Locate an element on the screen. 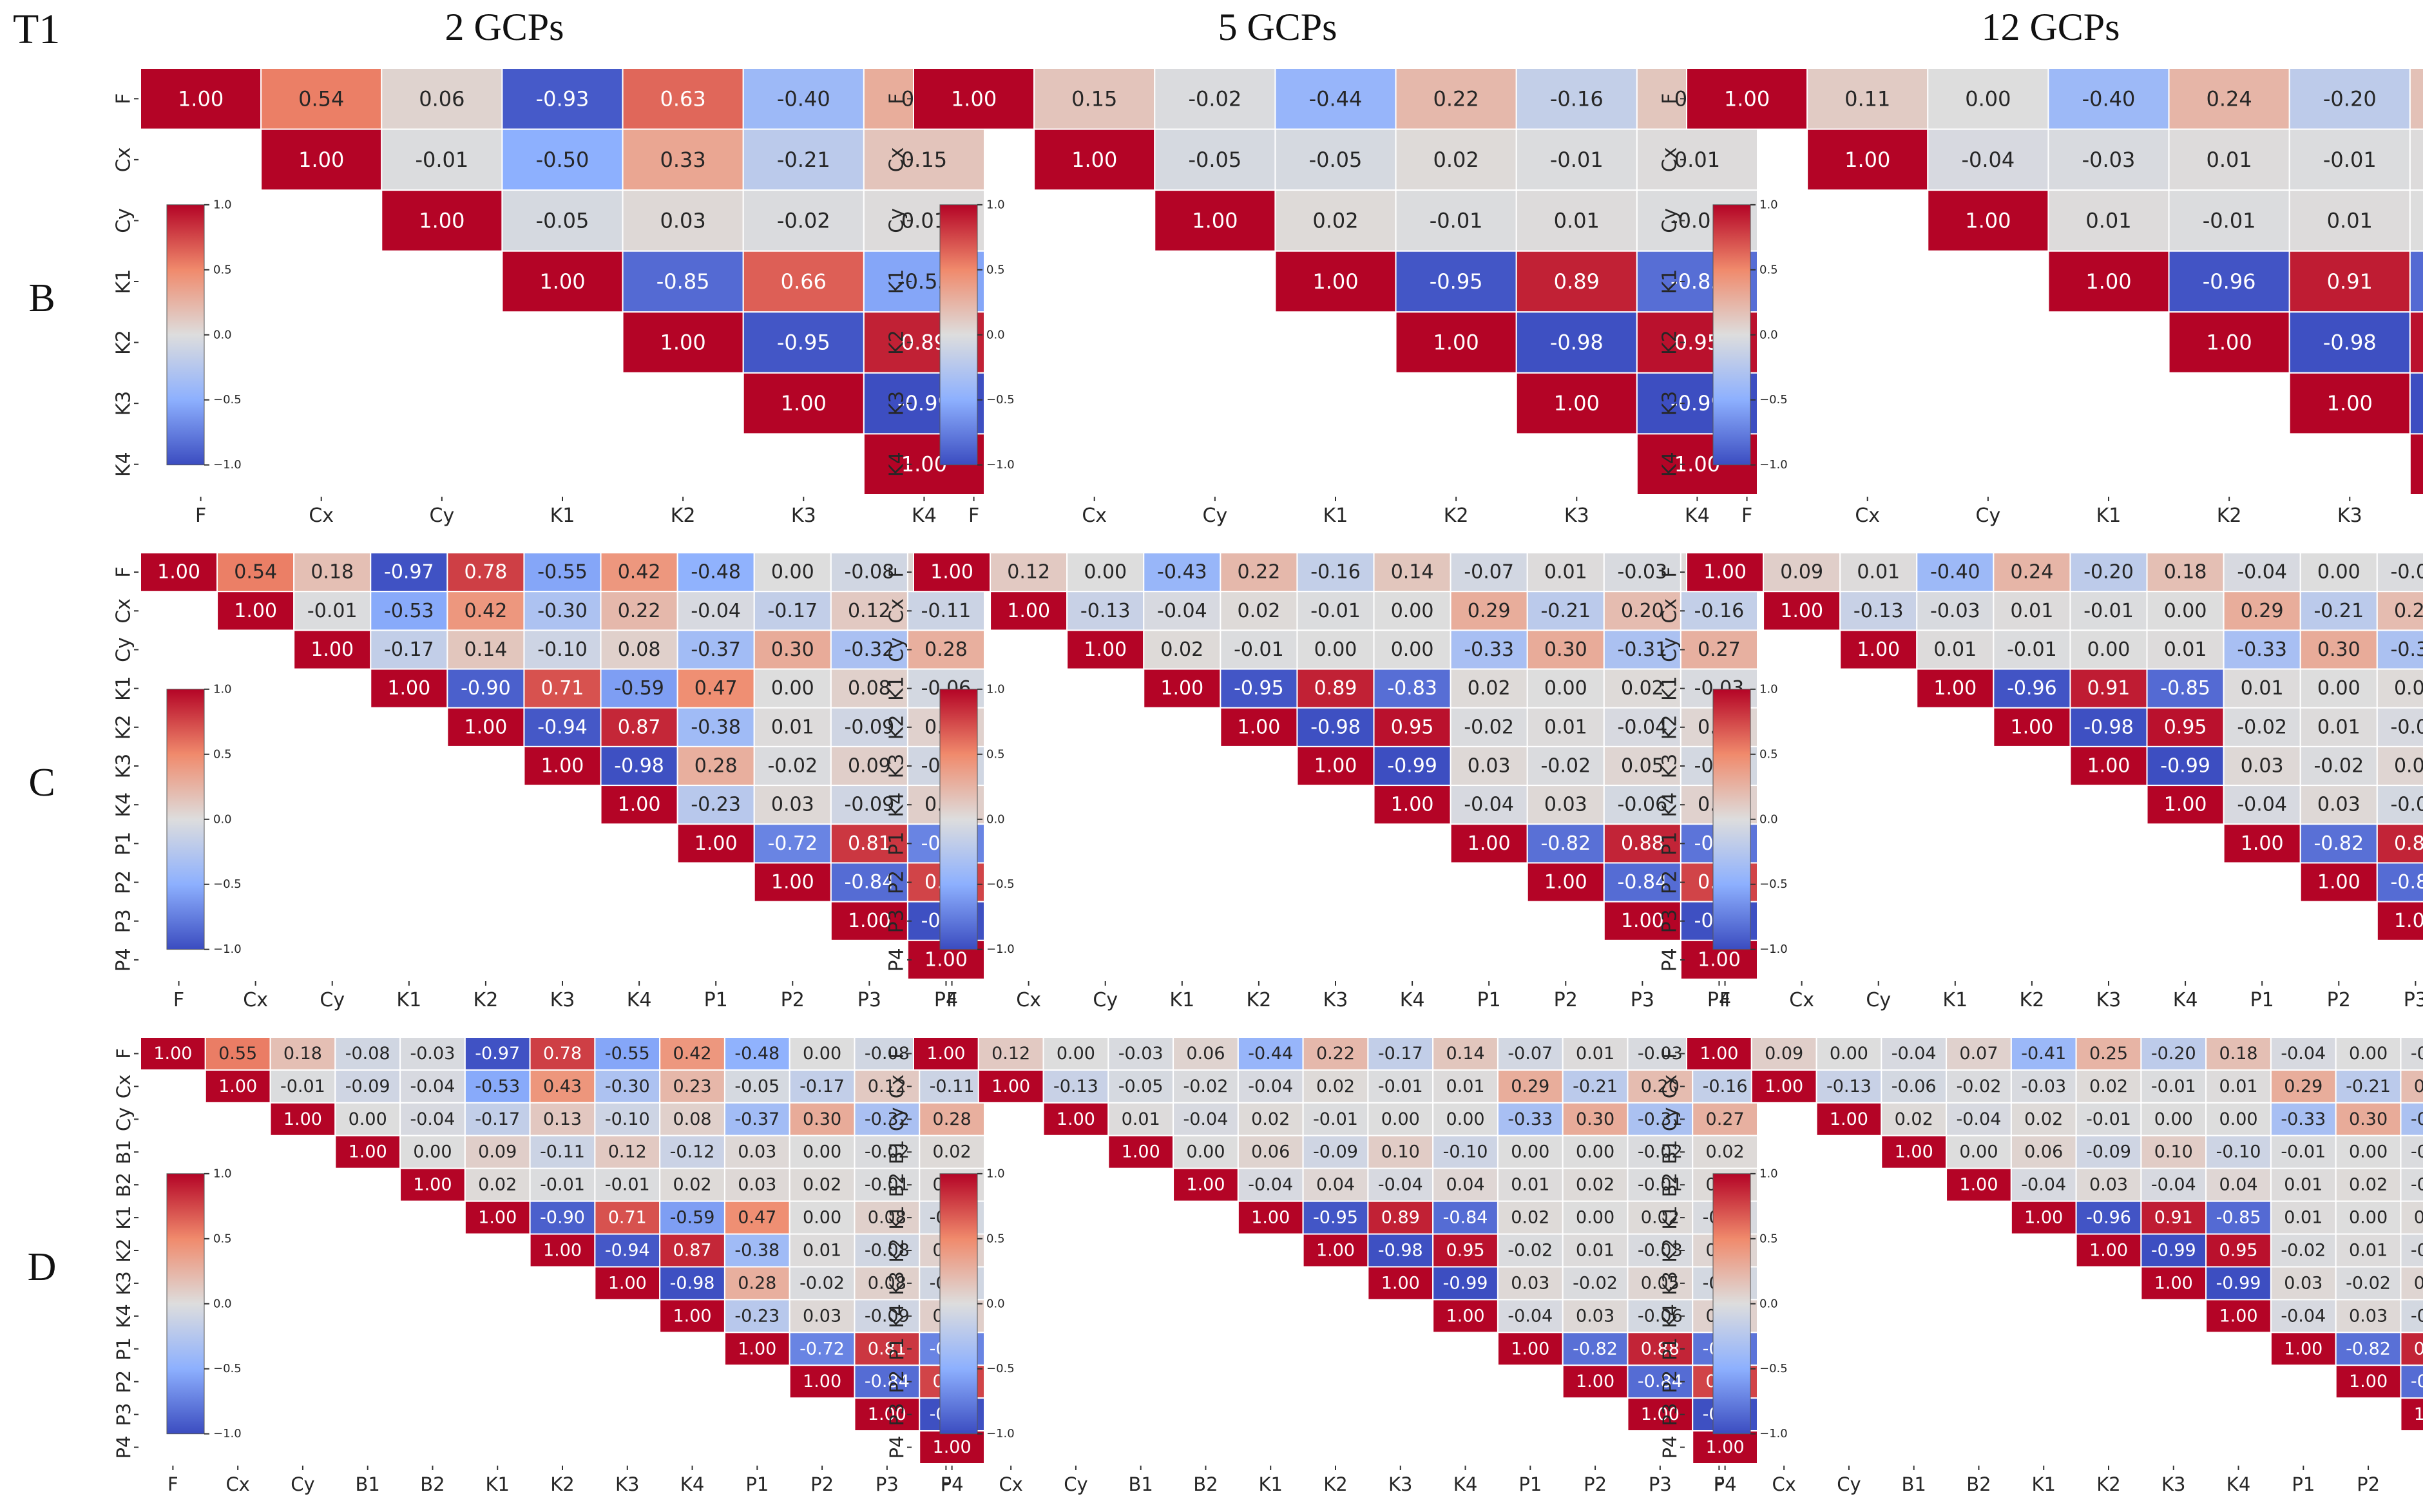  cell-value-label: 0.01 is located at coordinates (2033, 611).